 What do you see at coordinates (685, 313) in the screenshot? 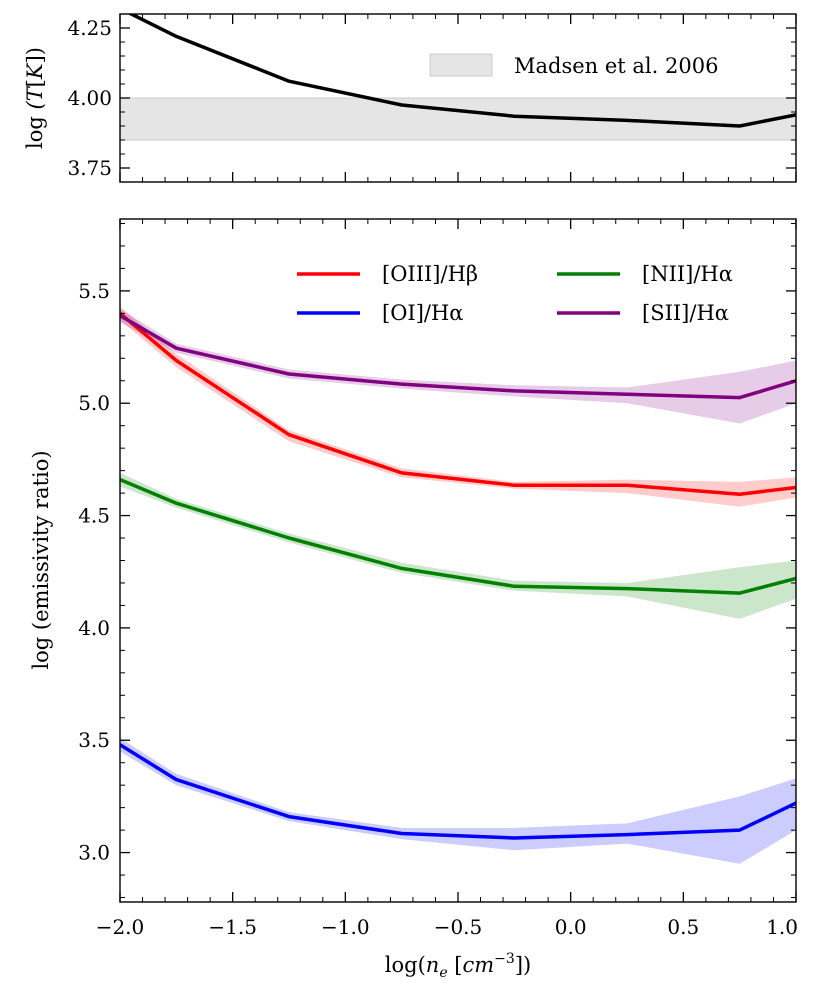
I see `legend-label-sii: [SII]/Hα` at bounding box center [685, 313].